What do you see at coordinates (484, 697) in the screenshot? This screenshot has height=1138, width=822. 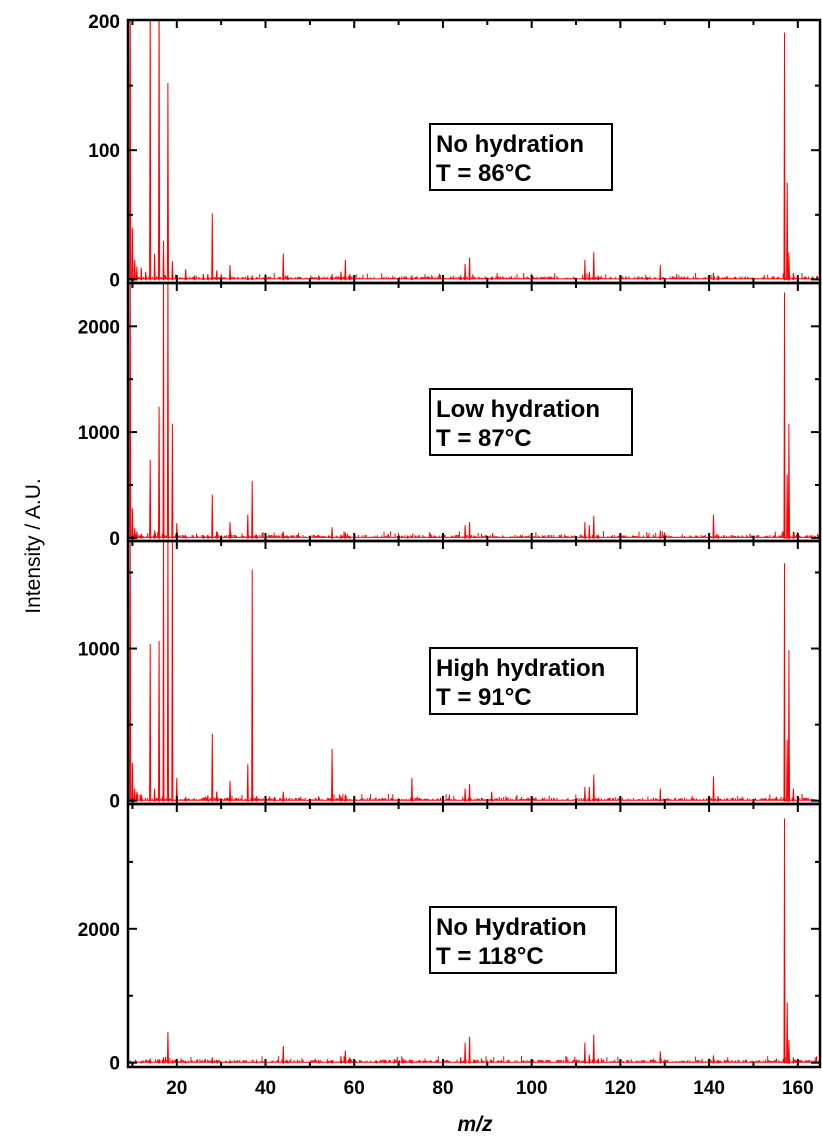 I see `annotation-text: T = 91°C` at bounding box center [484, 697].